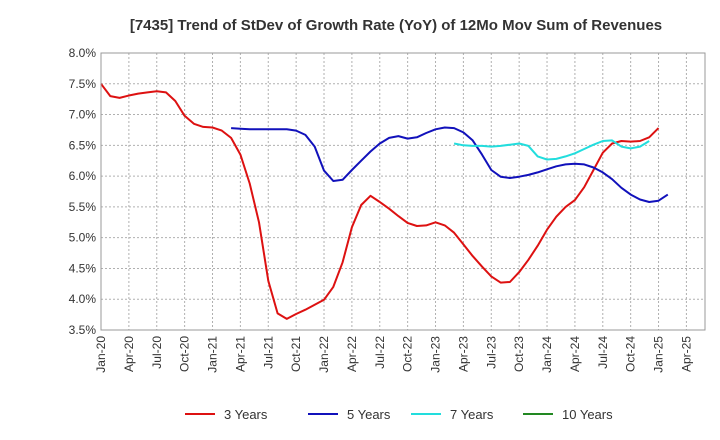 The width and height of the screenshot is (720, 440). I want to click on x-tick-label: Apr-22, so click(352, 354).